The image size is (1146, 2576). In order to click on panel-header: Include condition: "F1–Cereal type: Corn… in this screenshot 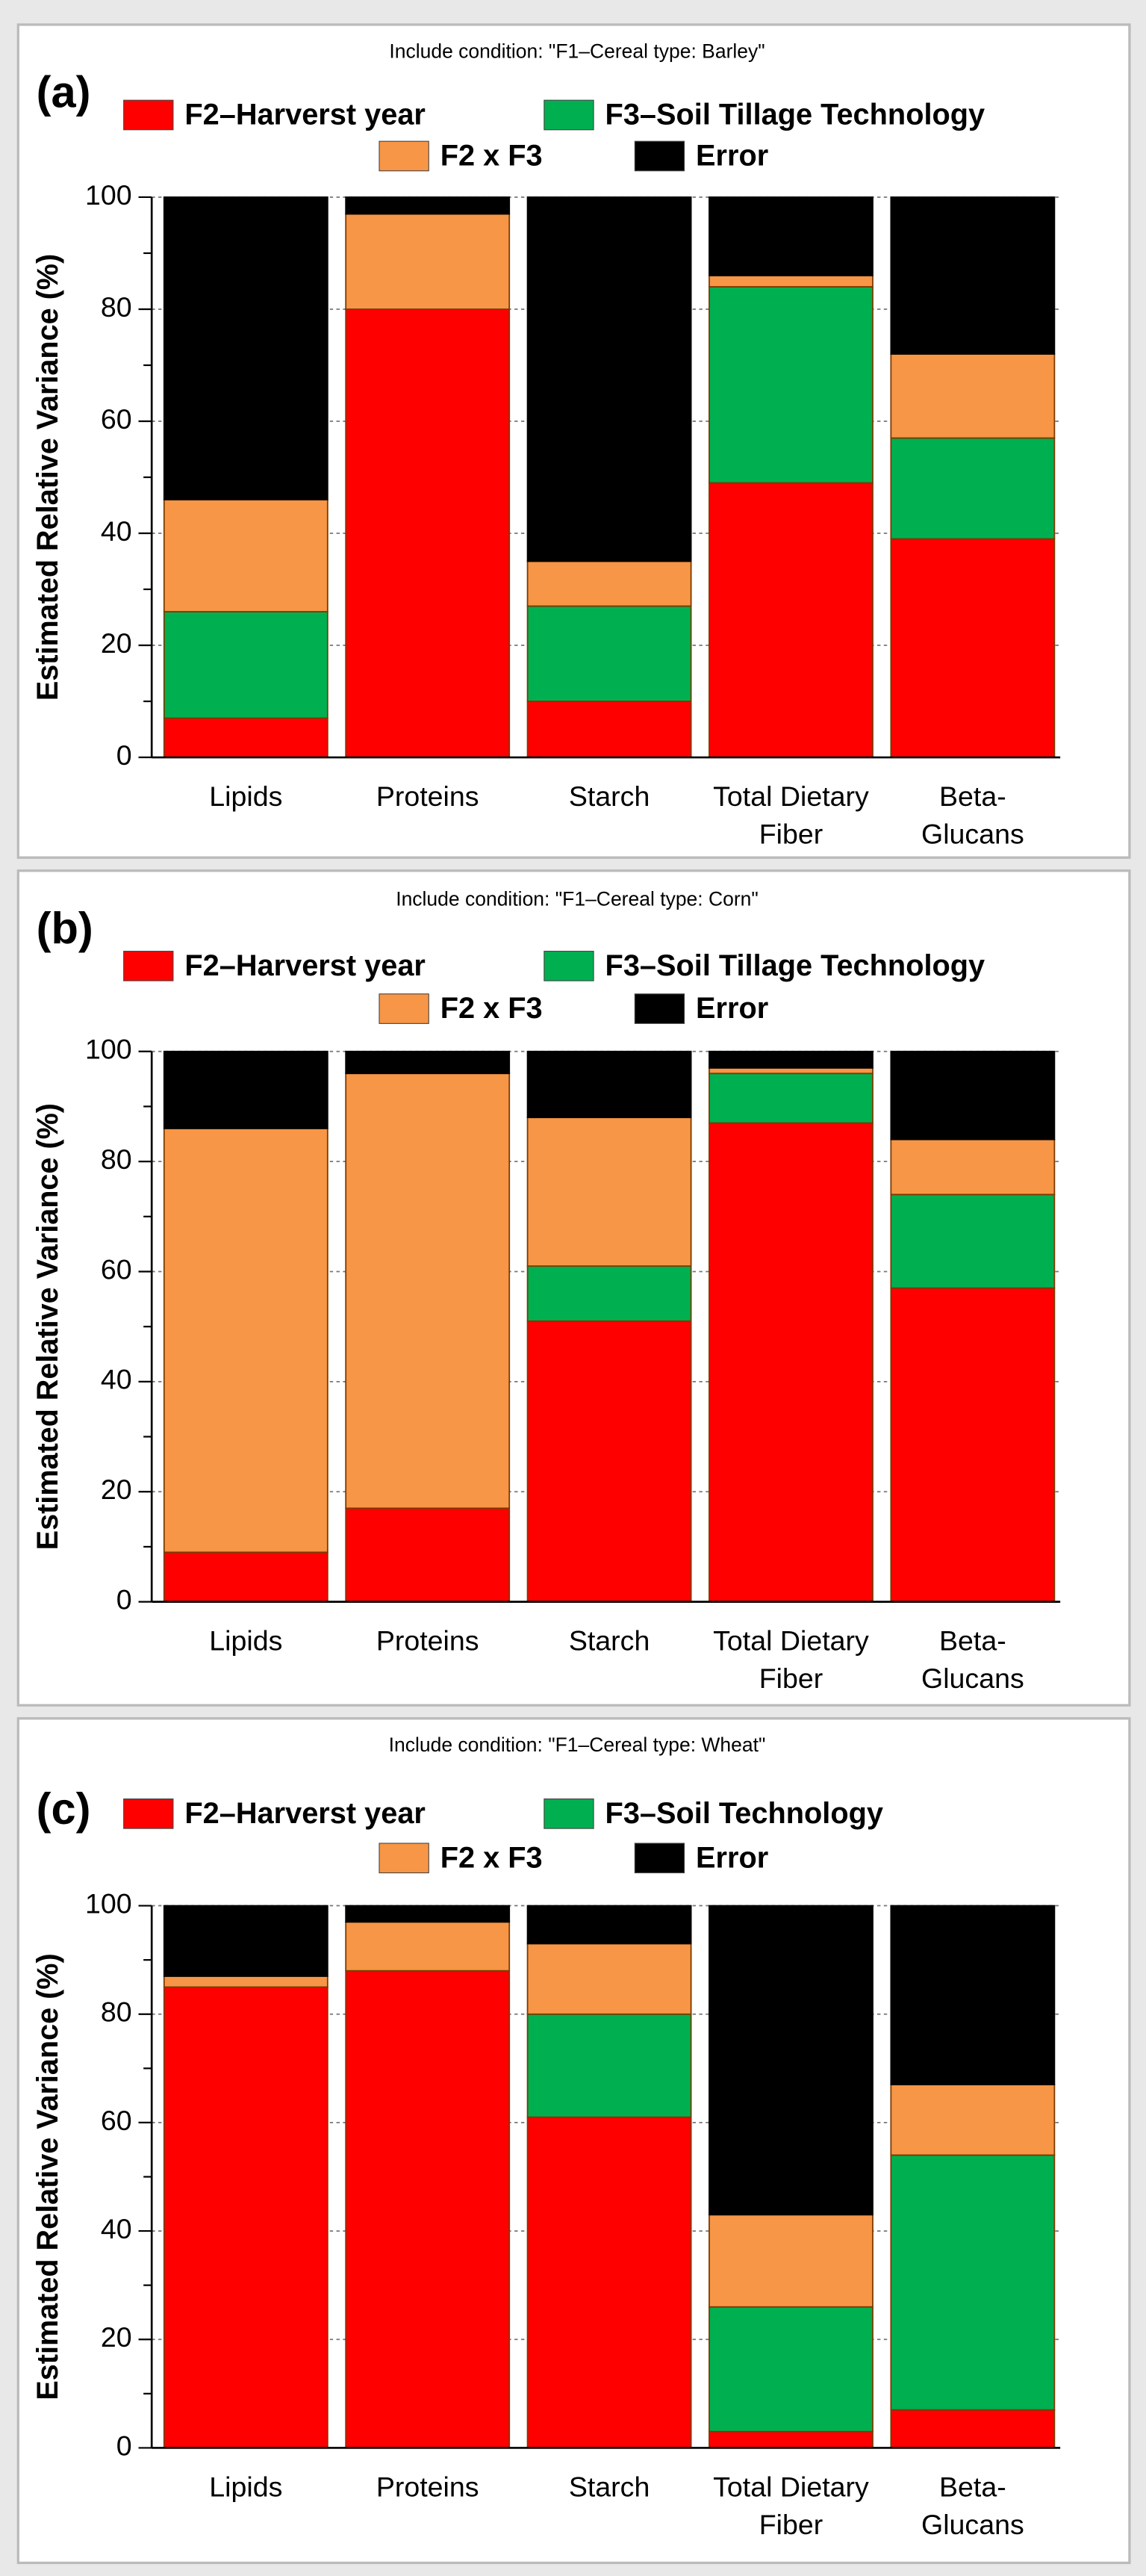, I will do `click(577, 899)`.